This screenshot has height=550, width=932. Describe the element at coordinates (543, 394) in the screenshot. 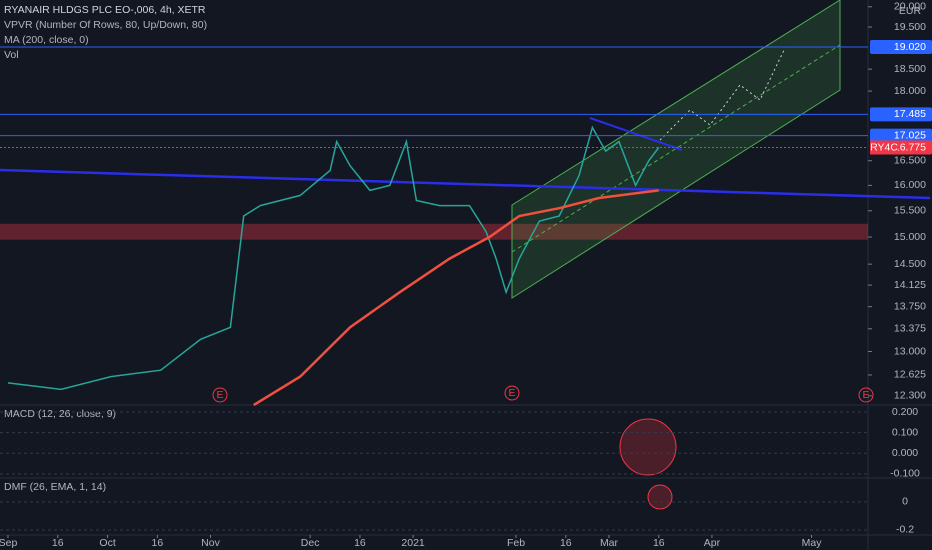

I see `earnings-markers: E E E` at that location.